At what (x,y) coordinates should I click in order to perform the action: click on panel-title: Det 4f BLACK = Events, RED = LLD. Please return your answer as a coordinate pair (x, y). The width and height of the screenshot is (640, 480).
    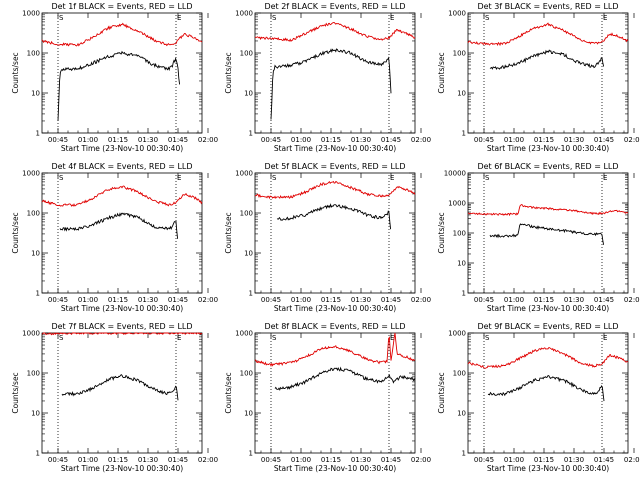
    Looking at the image, I should click on (121, 166).